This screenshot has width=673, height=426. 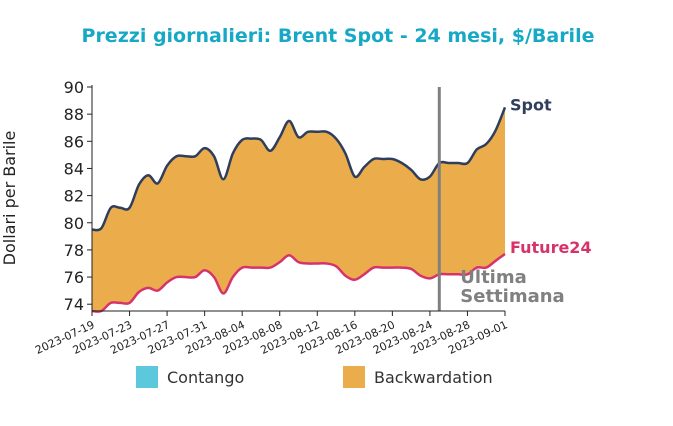 What do you see at coordinates (354, 377) in the screenshot?
I see `legend-swatch-backwardation` at bounding box center [354, 377].